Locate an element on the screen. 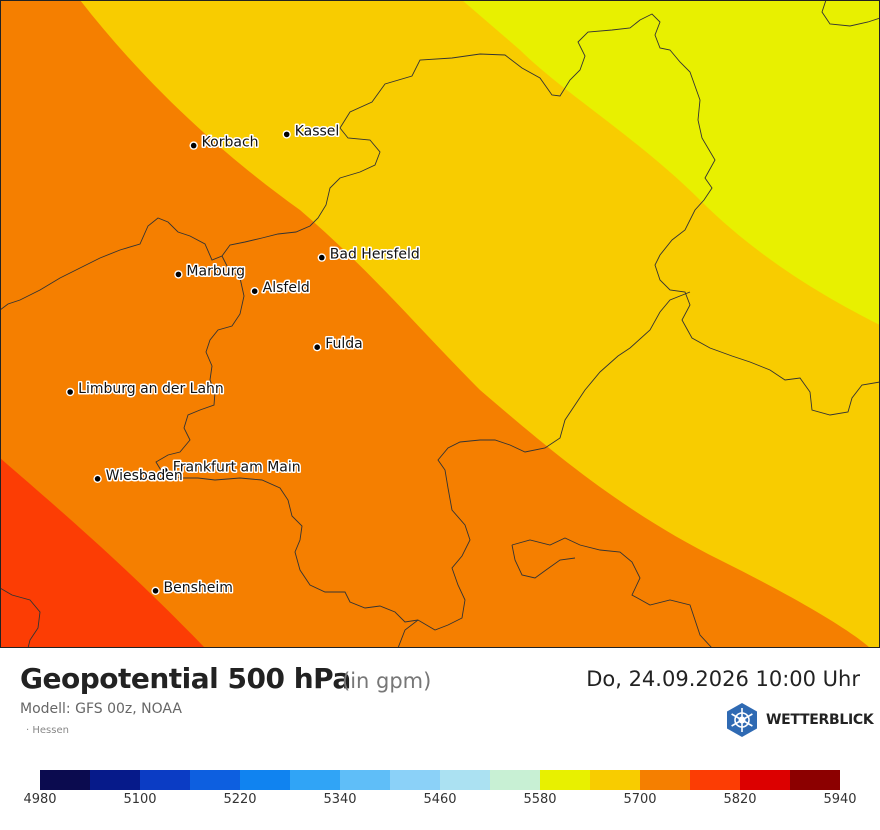 The width and height of the screenshot is (880, 830). city-marker: Fulda is located at coordinates (338, 344).